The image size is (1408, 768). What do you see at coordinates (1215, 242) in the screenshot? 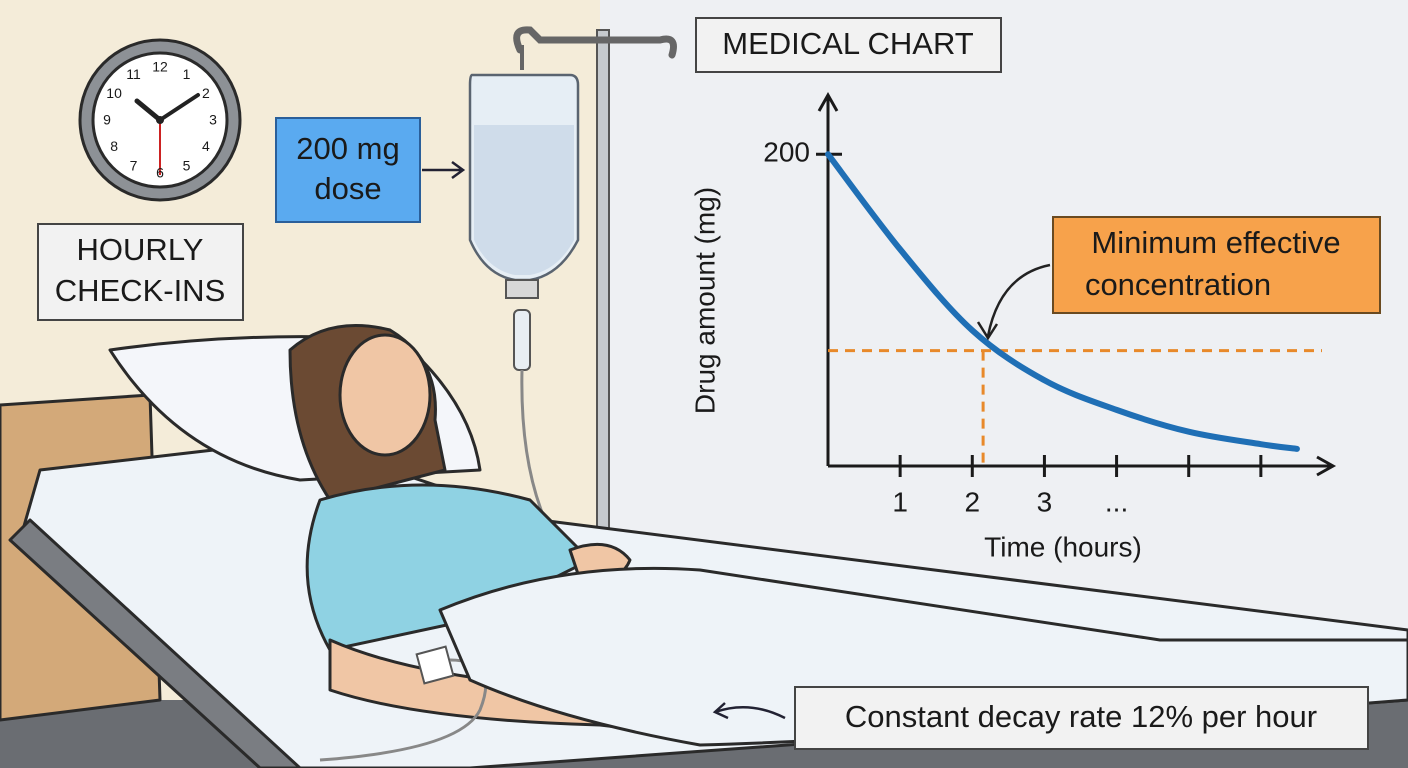
I see `annotation-label: Minimum effective` at bounding box center [1215, 242].